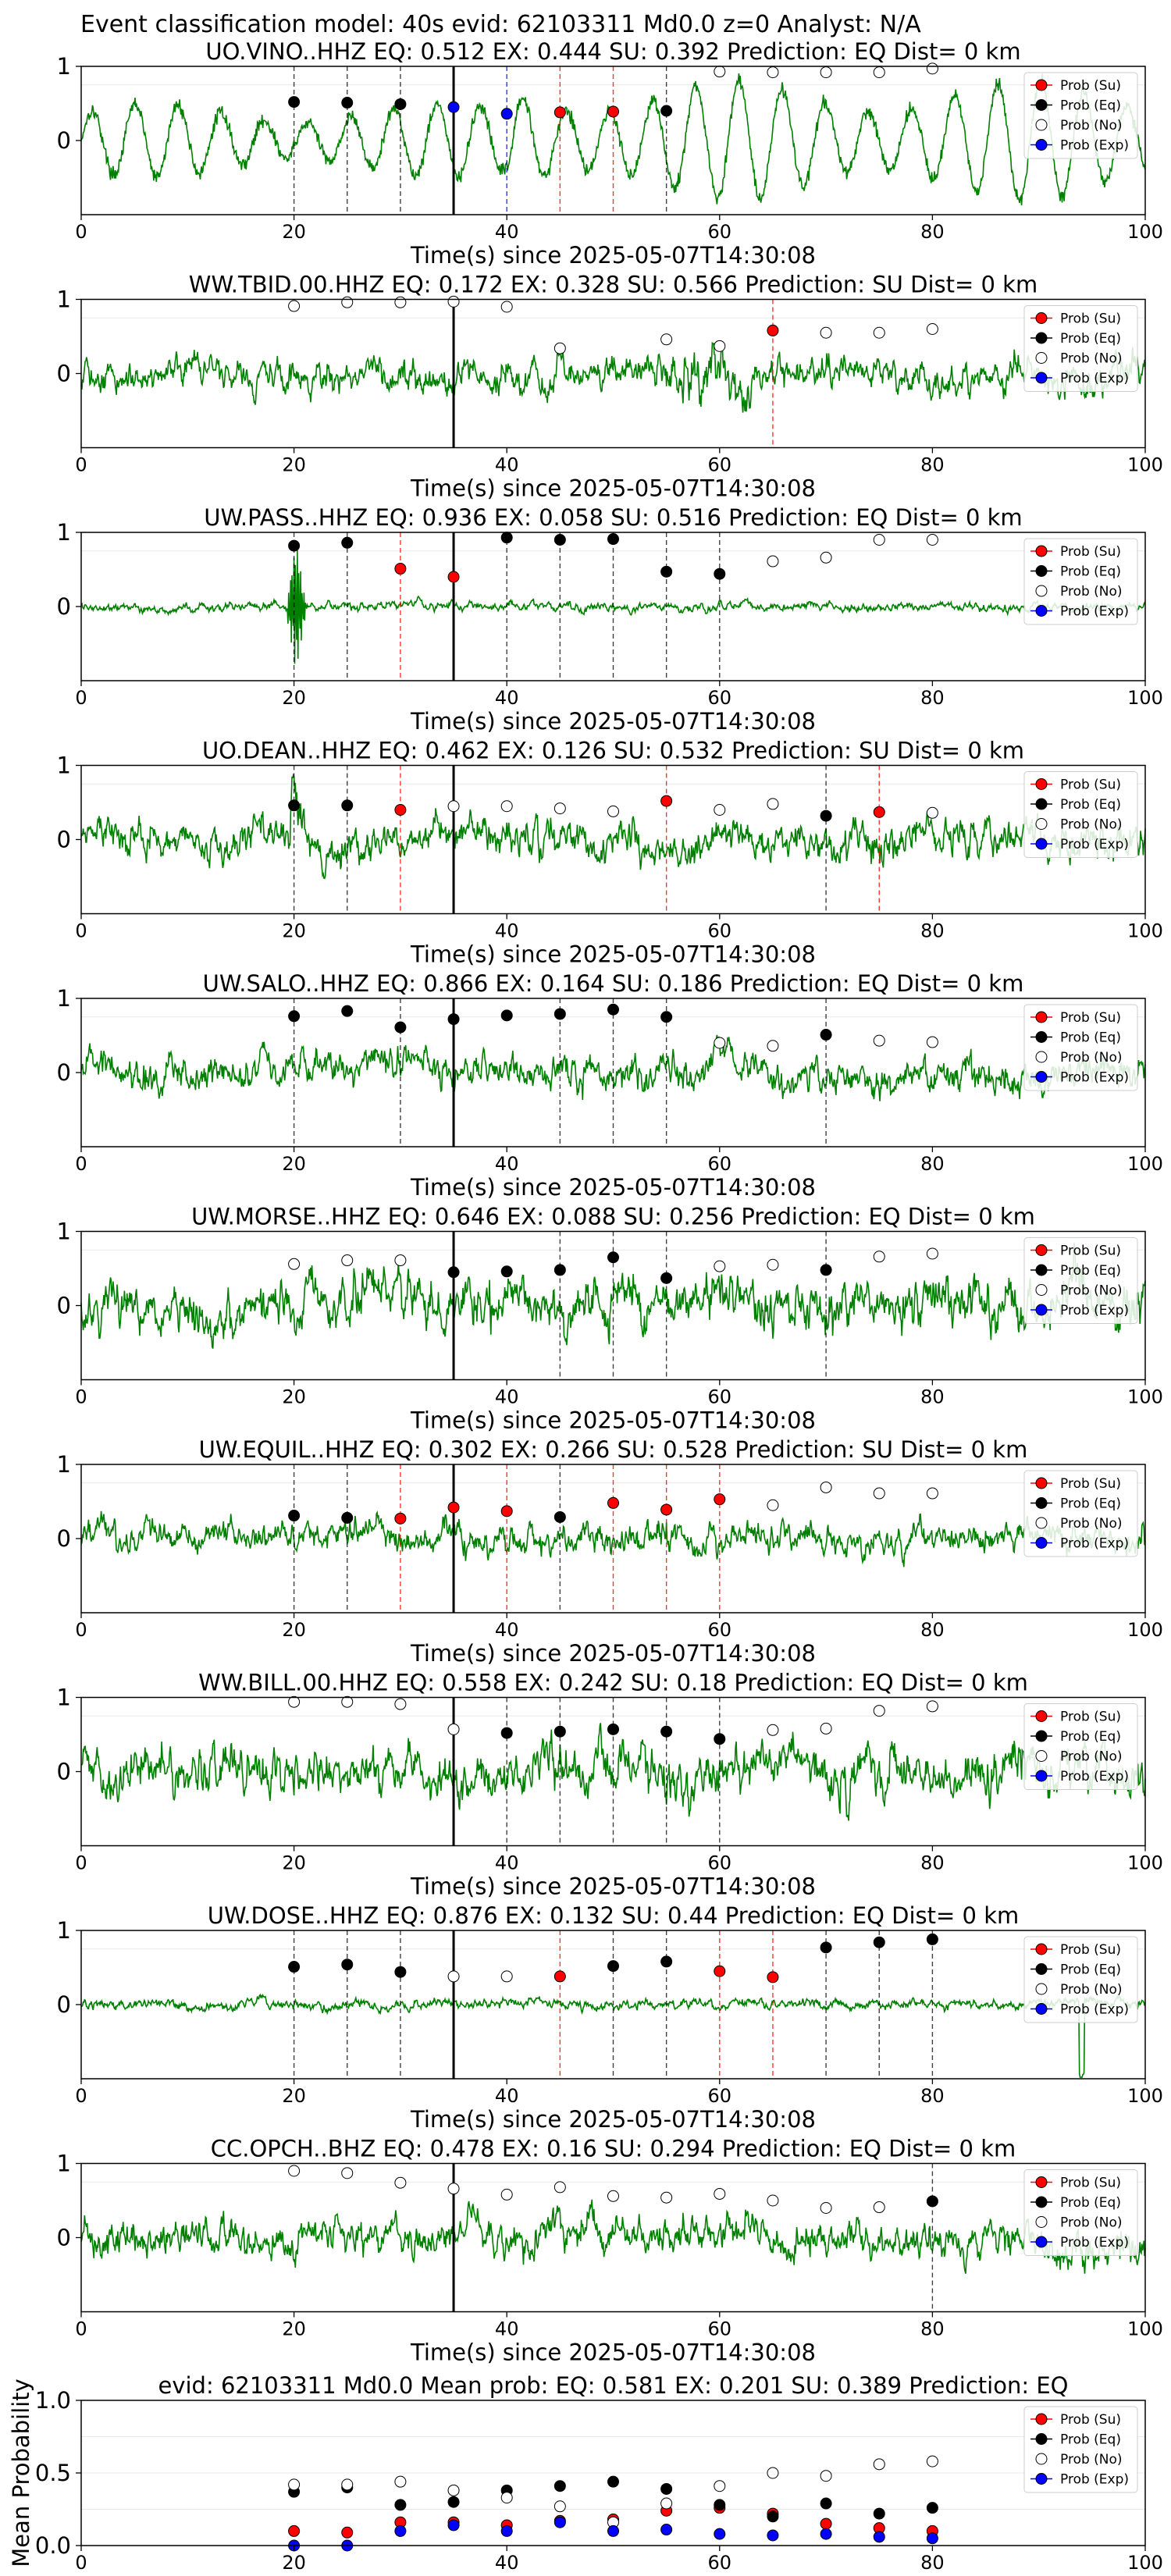 The image size is (1171, 2576). I want to click on legend-label: Prob (Eq), so click(1090, 572).